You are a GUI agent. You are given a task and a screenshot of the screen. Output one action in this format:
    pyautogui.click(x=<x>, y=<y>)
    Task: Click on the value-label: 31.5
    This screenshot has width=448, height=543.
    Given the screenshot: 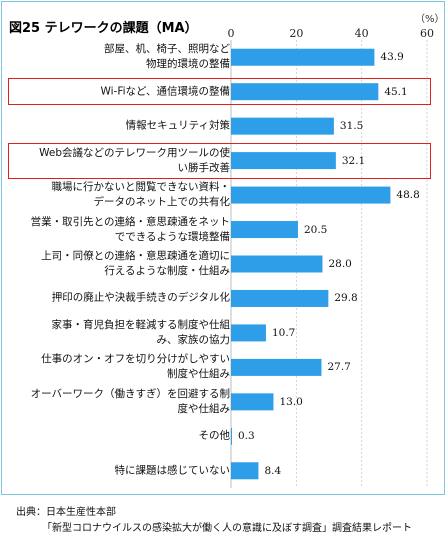 What is the action you would take?
    pyautogui.click(x=351, y=126)
    